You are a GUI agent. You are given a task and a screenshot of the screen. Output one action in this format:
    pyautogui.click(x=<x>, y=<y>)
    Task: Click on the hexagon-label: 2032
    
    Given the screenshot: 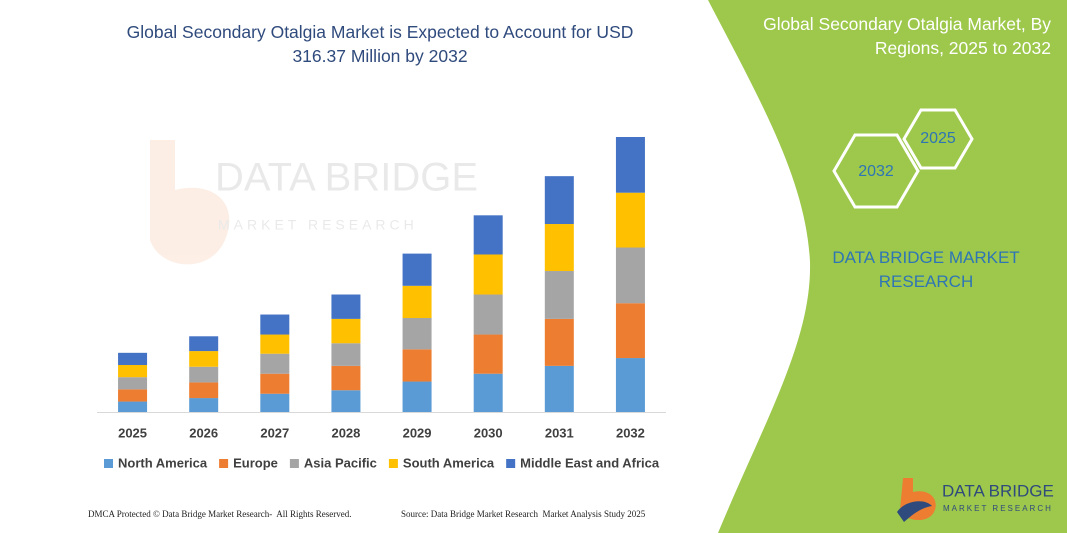 What is the action you would take?
    pyautogui.click(x=876, y=171)
    